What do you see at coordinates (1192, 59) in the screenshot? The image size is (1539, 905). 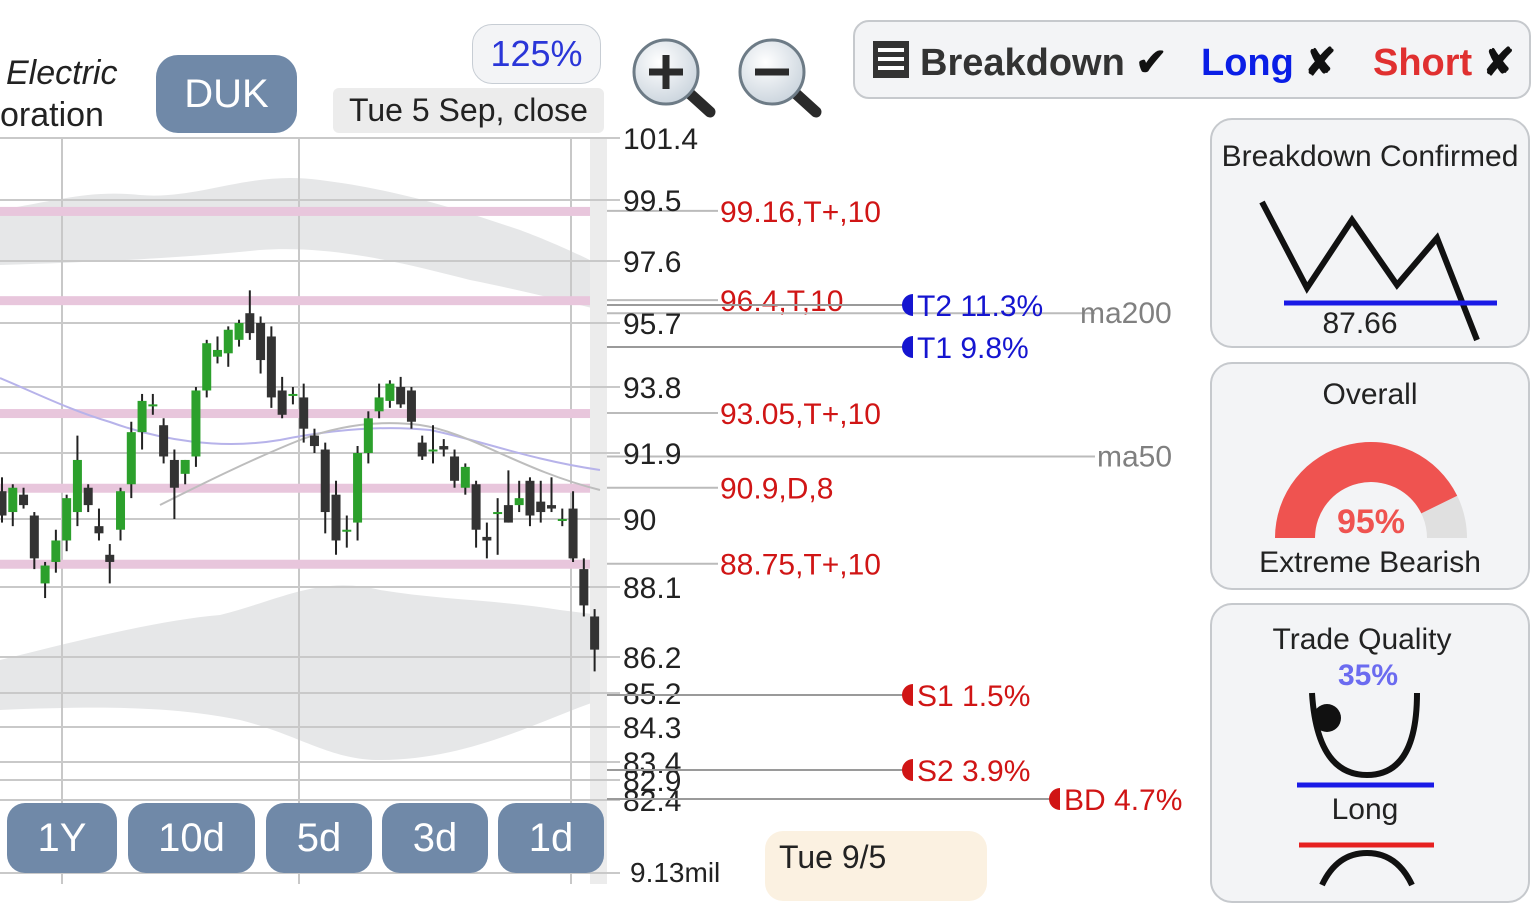 I see `filter-bar` at bounding box center [1192, 59].